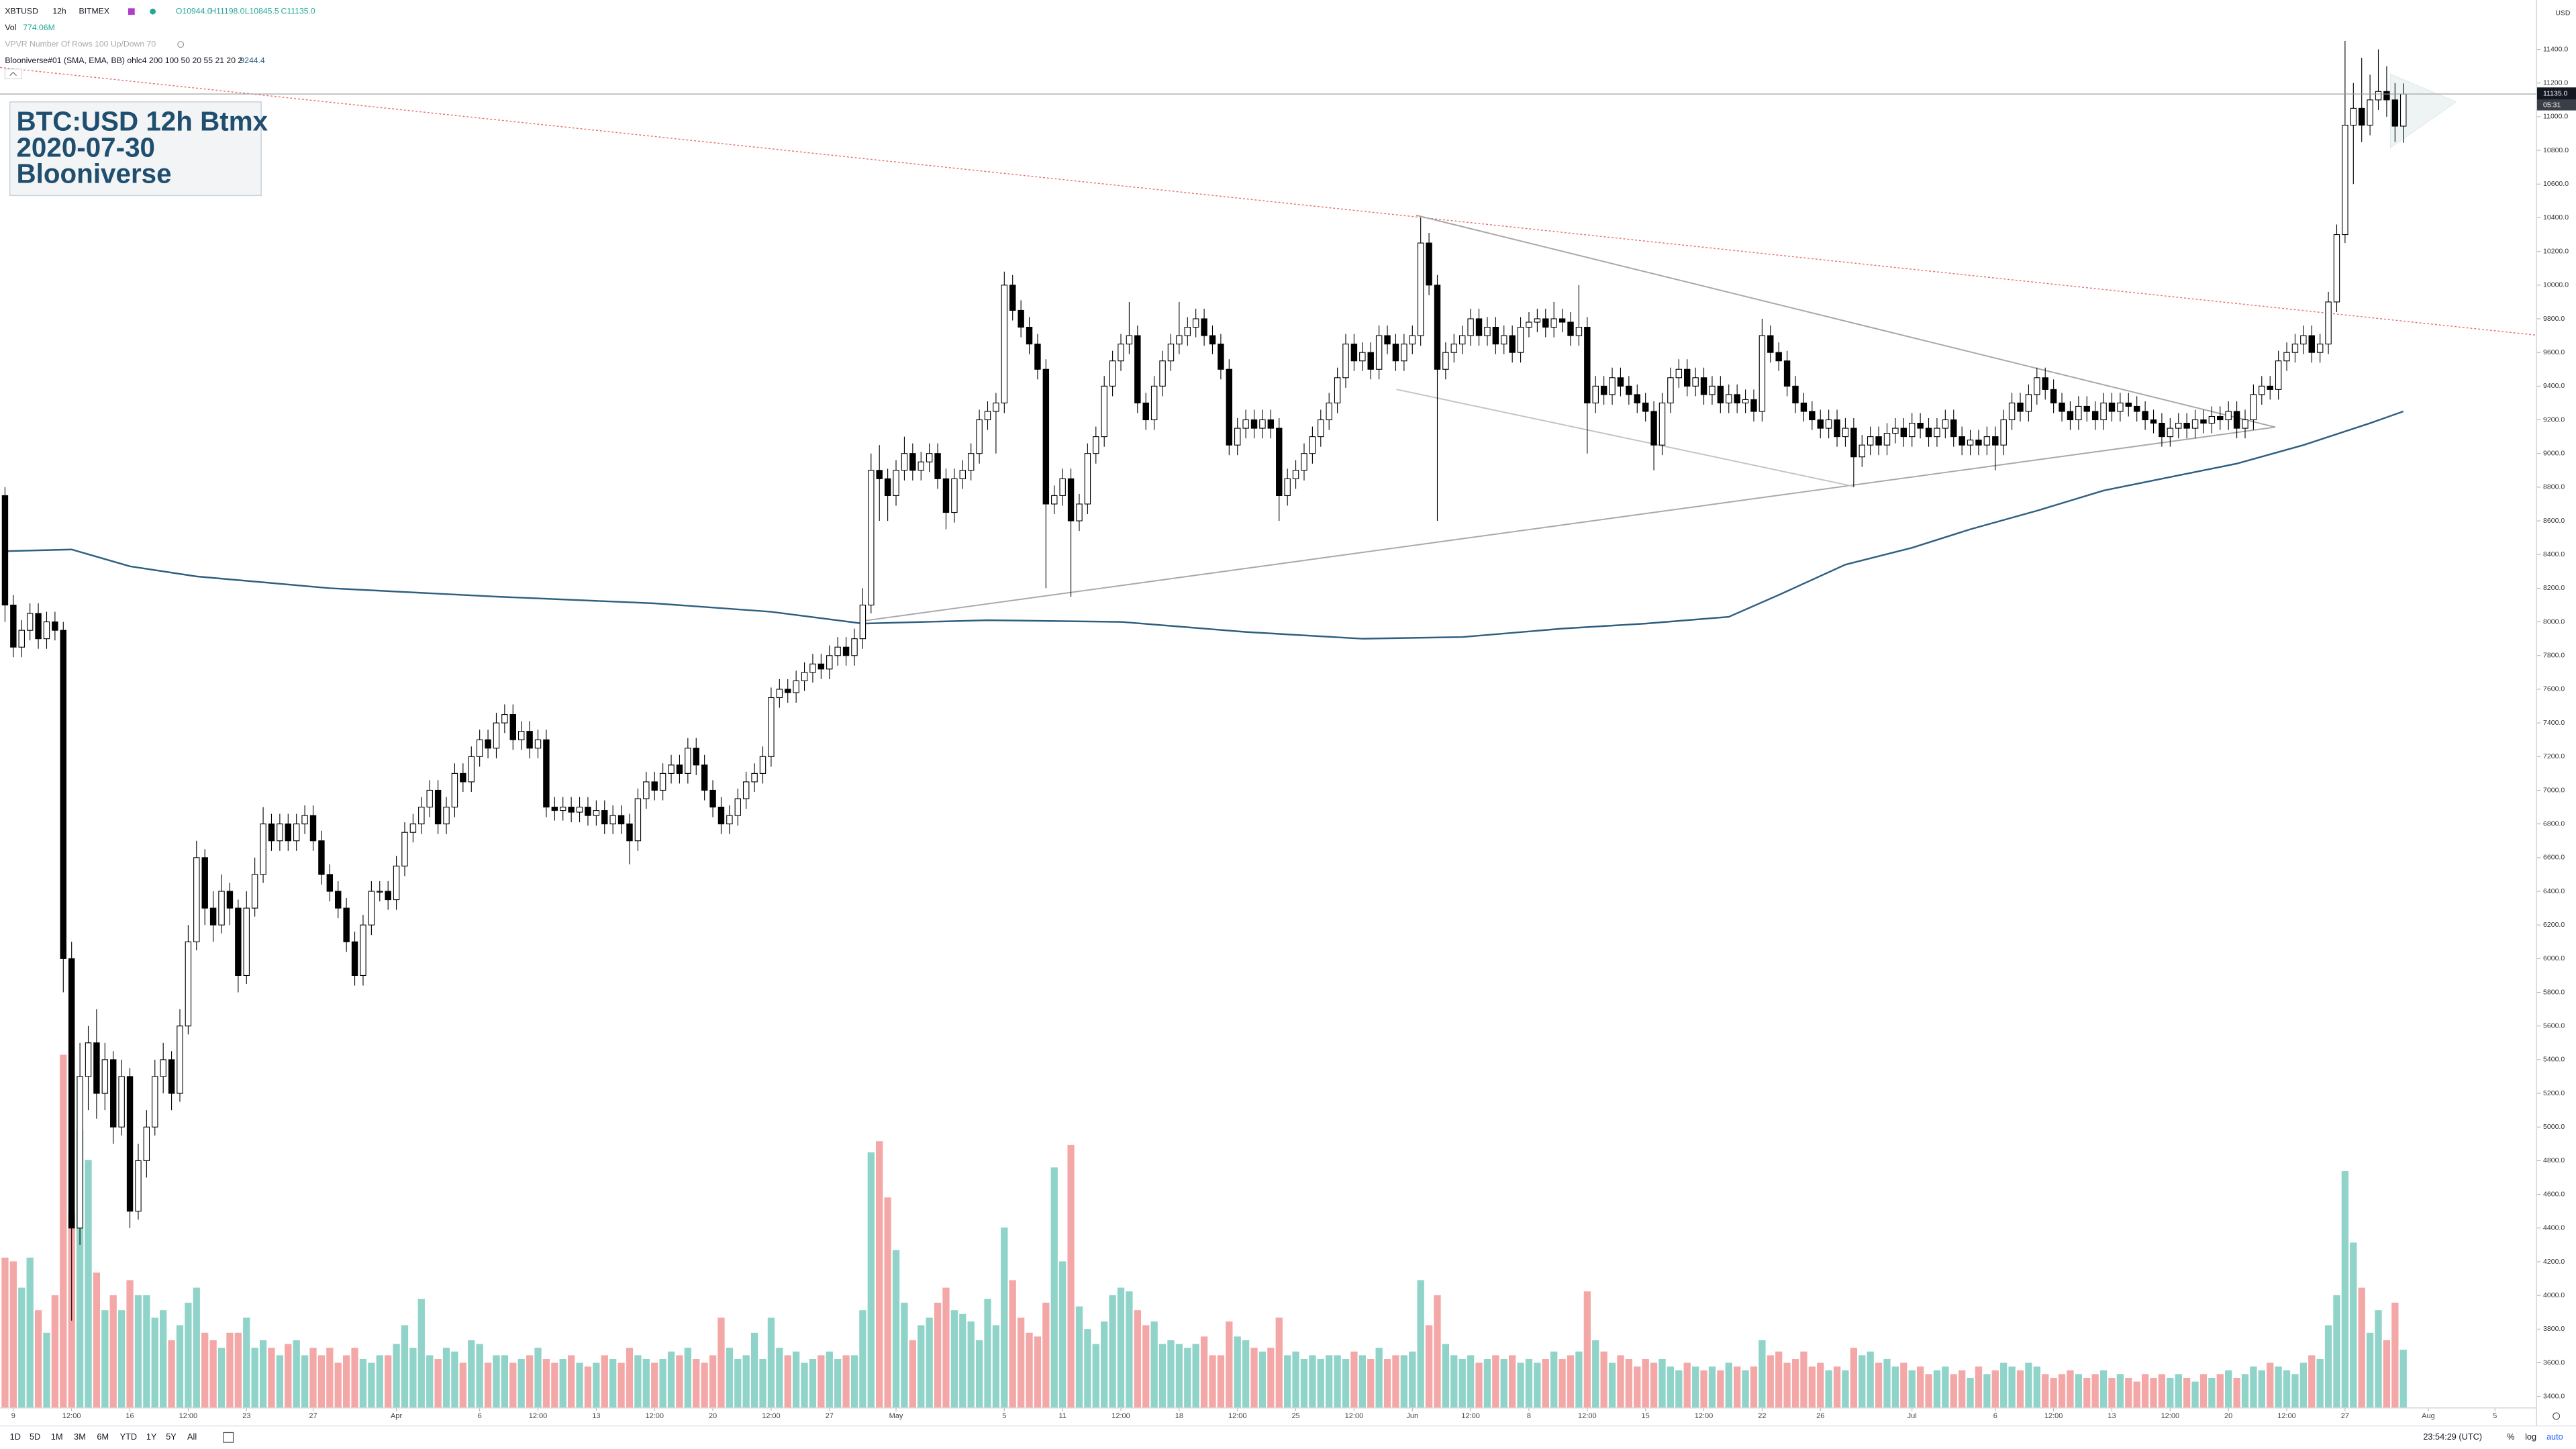  What do you see at coordinates (59, 10) in the screenshot?
I see `interval: 12h` at bounding box center [59, 10].